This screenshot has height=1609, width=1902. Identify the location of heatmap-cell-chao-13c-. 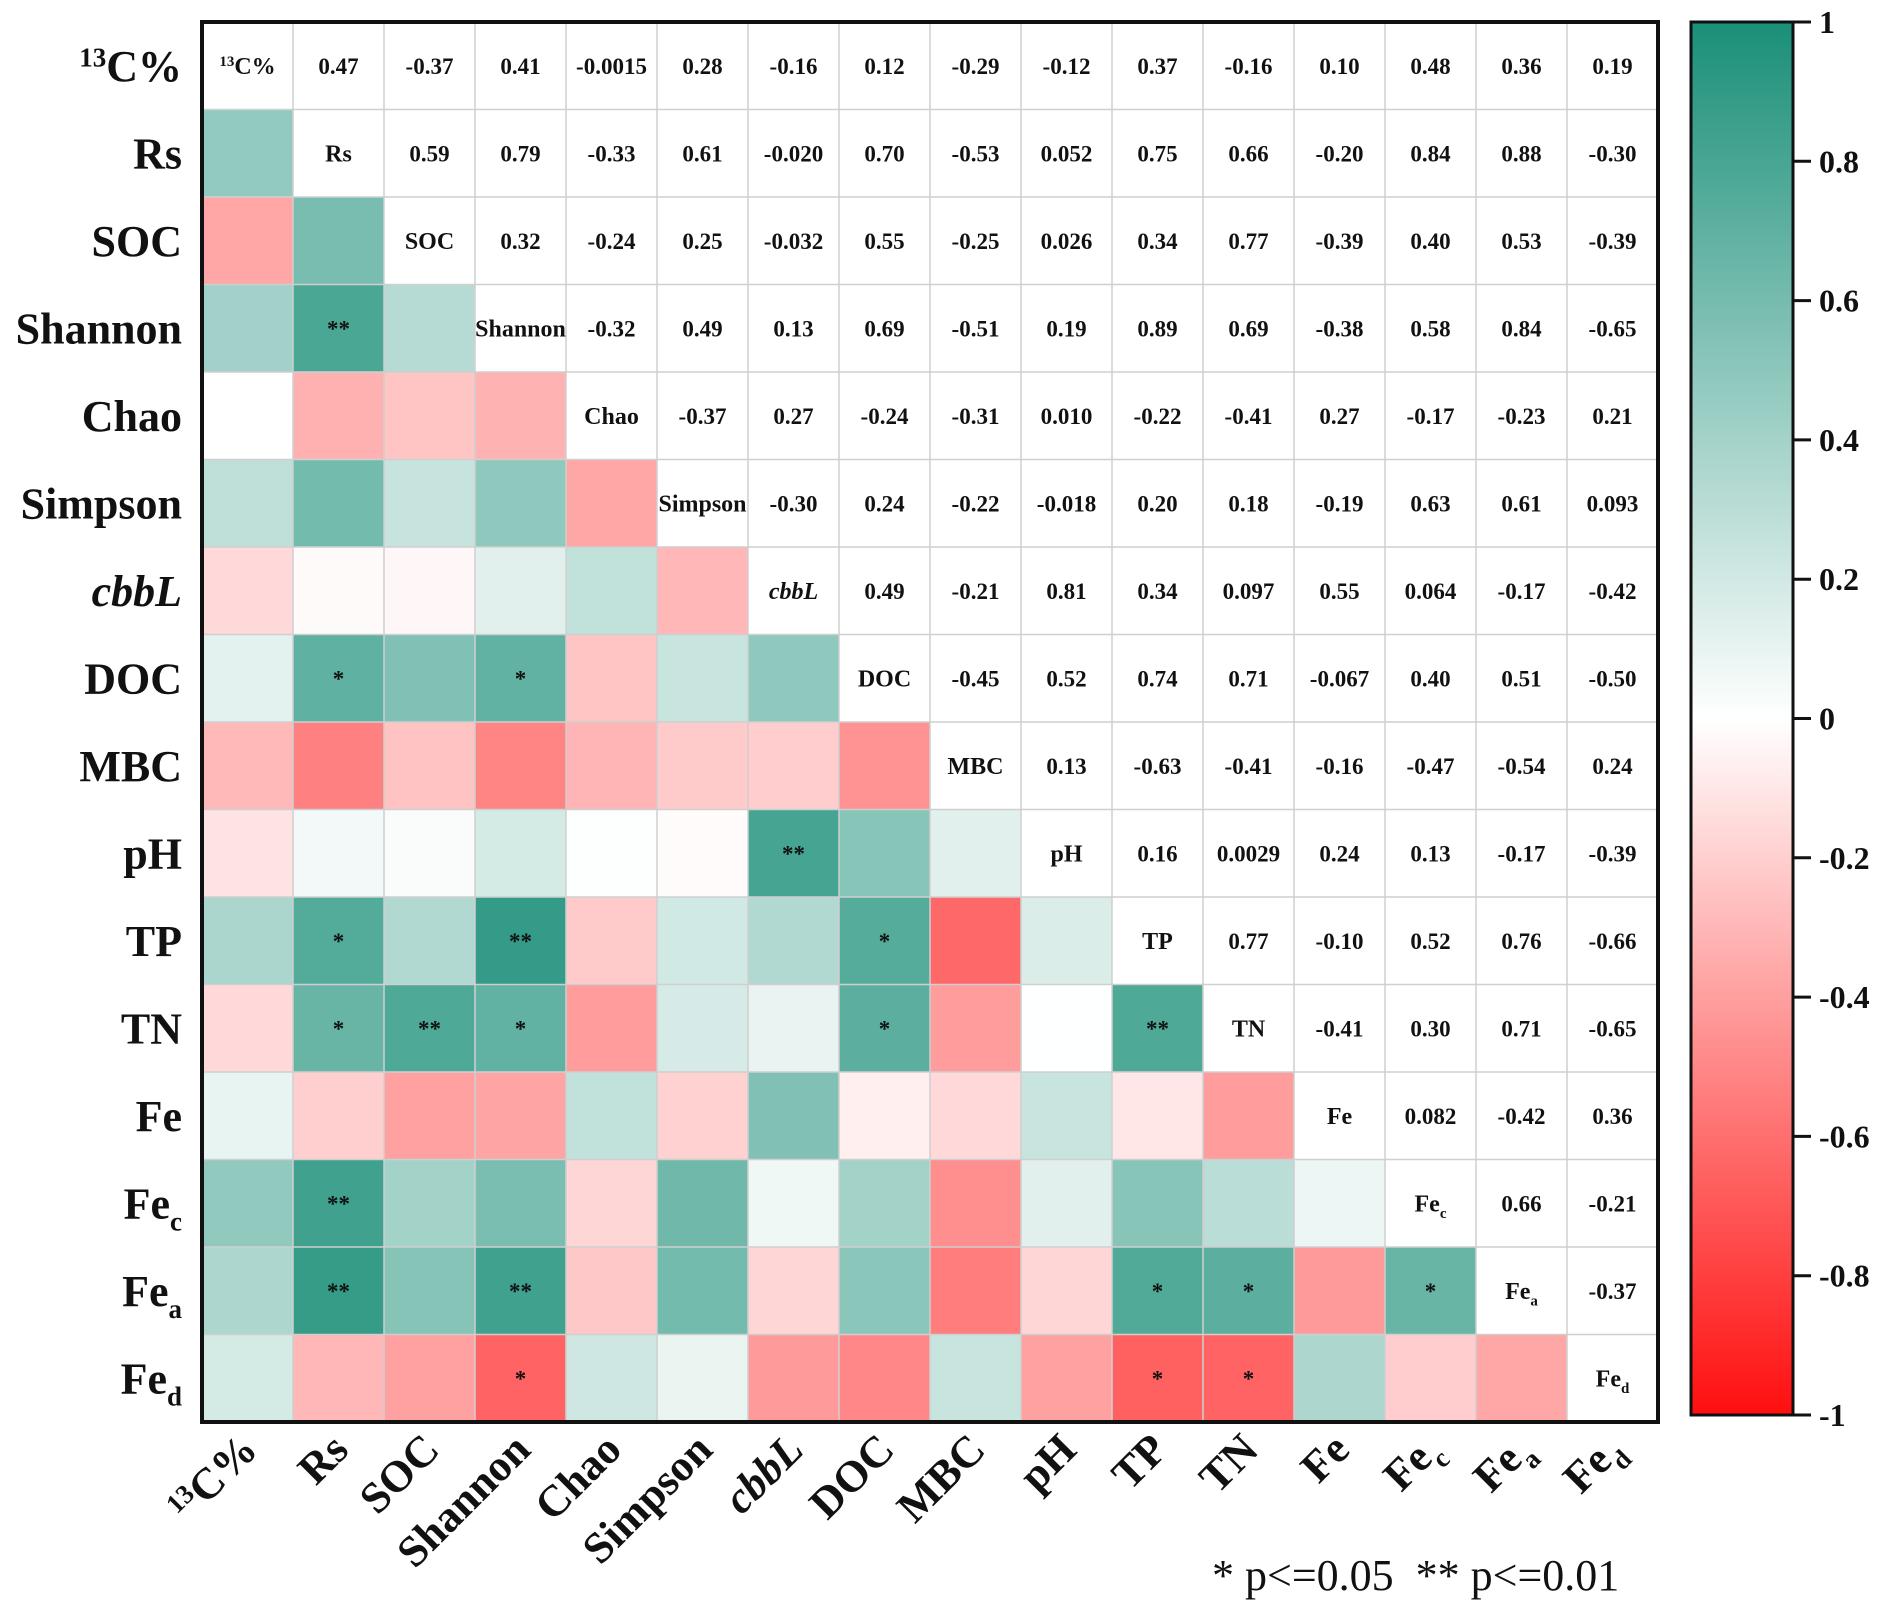
(248, 416).